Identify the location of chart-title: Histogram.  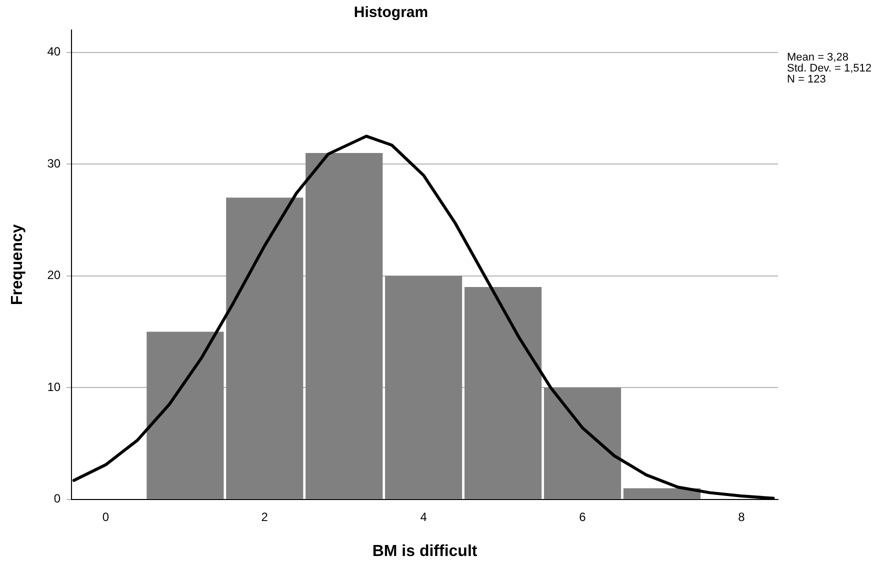
(391, 13).